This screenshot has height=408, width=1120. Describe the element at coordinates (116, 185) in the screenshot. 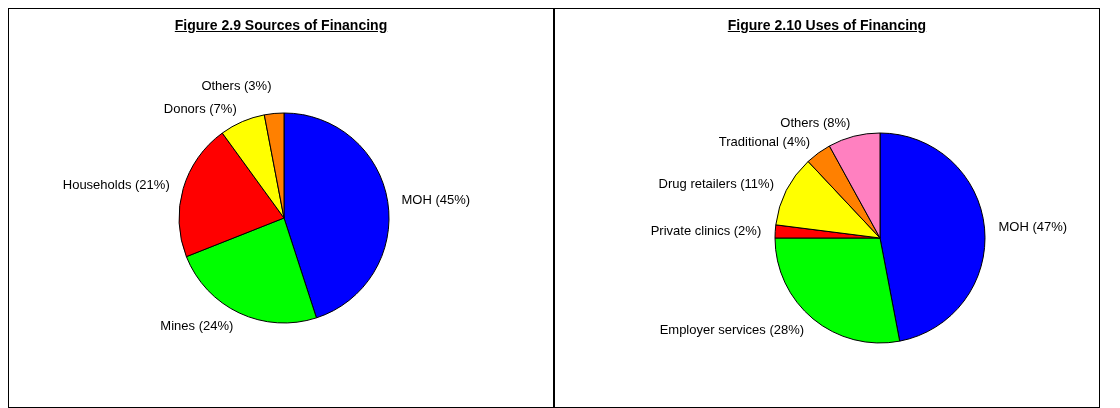

I see `slice-label: Households (21%)` at that location.